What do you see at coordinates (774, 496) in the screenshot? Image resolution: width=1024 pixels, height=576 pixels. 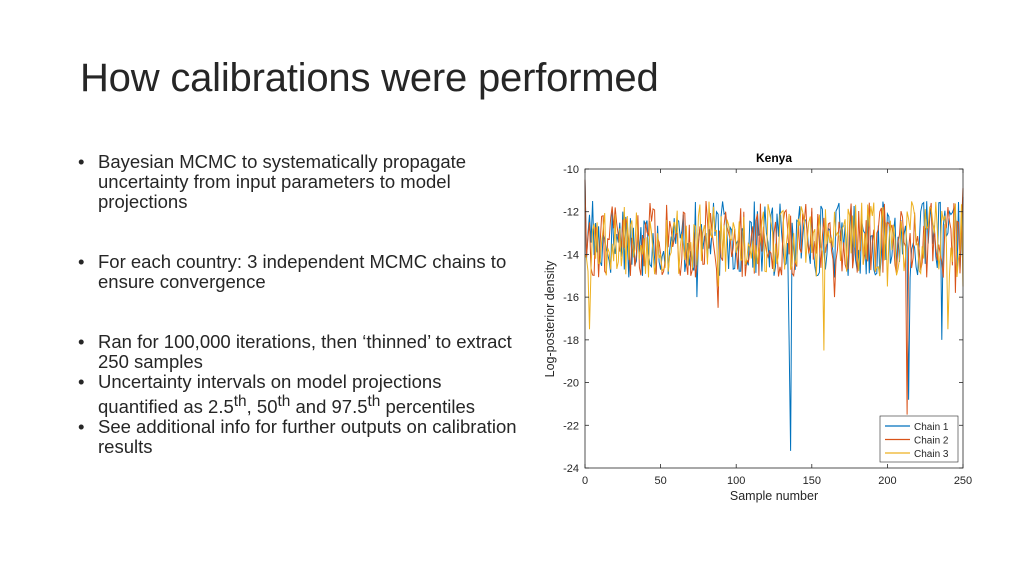 I see `x-axis-label: Sample number` at bounding box center [774, 496].